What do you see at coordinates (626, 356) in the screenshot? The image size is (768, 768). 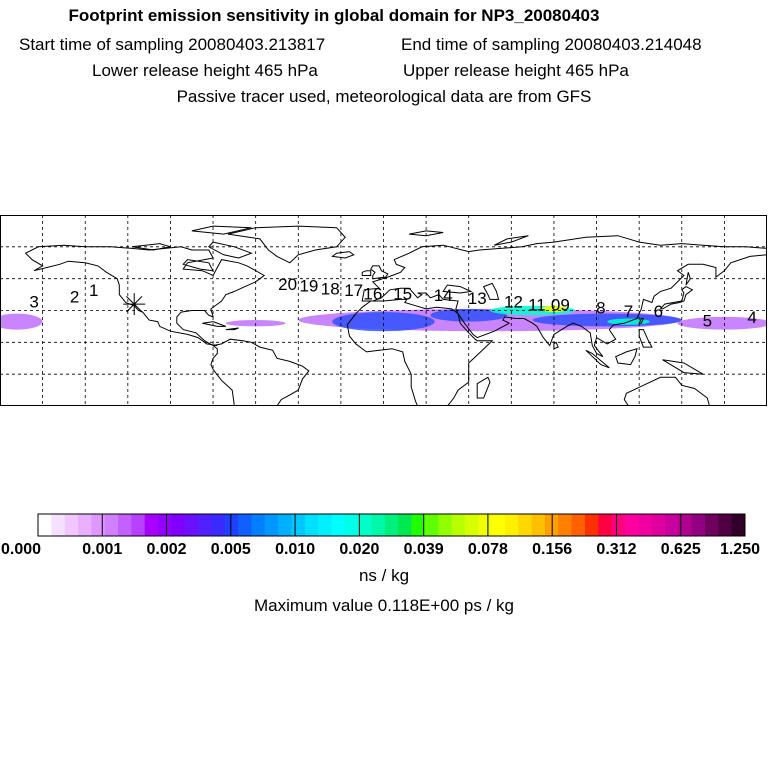 I see `coastline-borneo` at bounding box center [626, 356].